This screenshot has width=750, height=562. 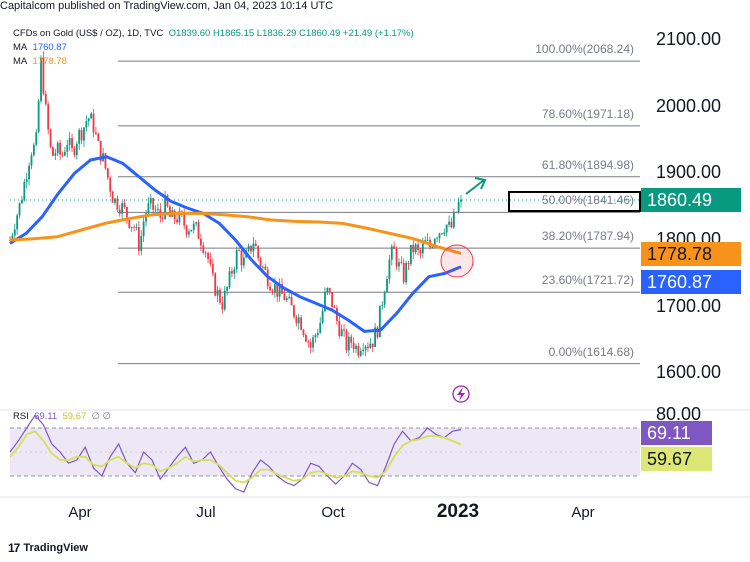 What do you see at coordinates (587, 236) in the screenshot?
I see `fib-label-2: 38.20%(1787.94)` at bounding box center [587, 236].